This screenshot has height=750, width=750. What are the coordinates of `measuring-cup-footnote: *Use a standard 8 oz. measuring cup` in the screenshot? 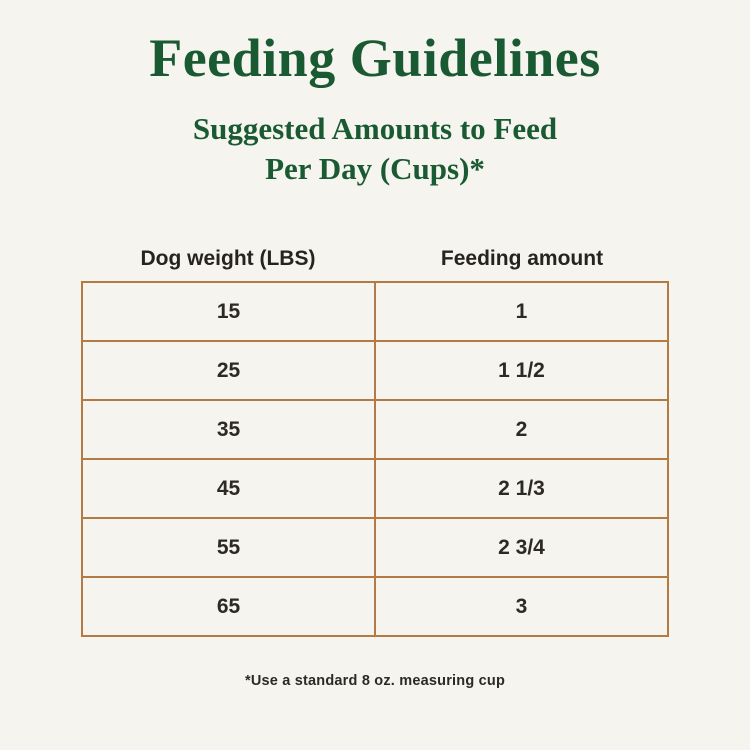 It's located at (375, 681).